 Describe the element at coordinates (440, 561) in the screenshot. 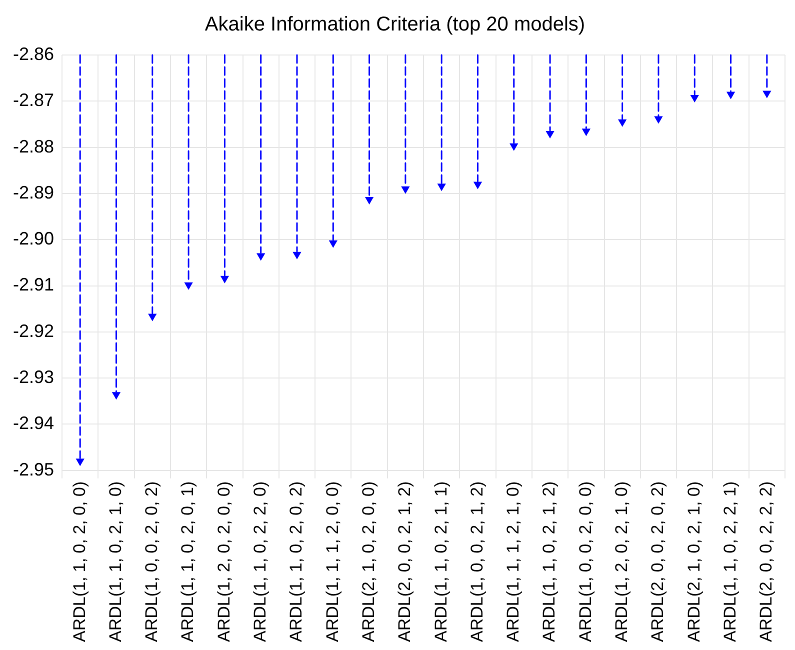

I see `x-tick-label: ARDL(1, 1, 0, 2, 1, 1)` at that location.